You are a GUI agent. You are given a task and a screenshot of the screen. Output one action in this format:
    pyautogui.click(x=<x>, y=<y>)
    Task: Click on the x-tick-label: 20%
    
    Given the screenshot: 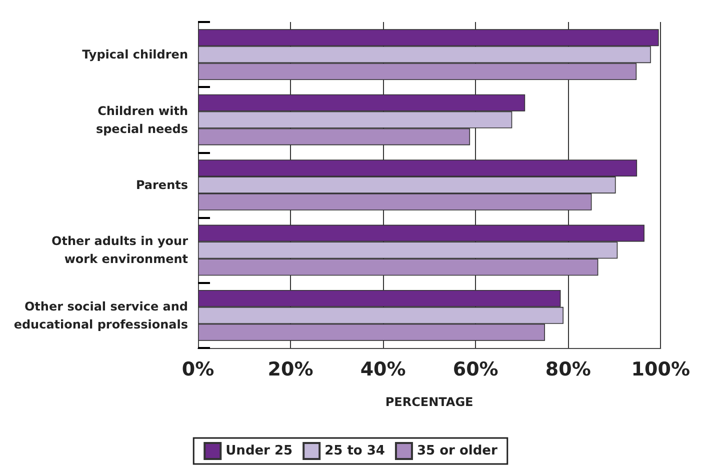 What is the action you would take?
    pyautogui.click(x=291, y=369)
    